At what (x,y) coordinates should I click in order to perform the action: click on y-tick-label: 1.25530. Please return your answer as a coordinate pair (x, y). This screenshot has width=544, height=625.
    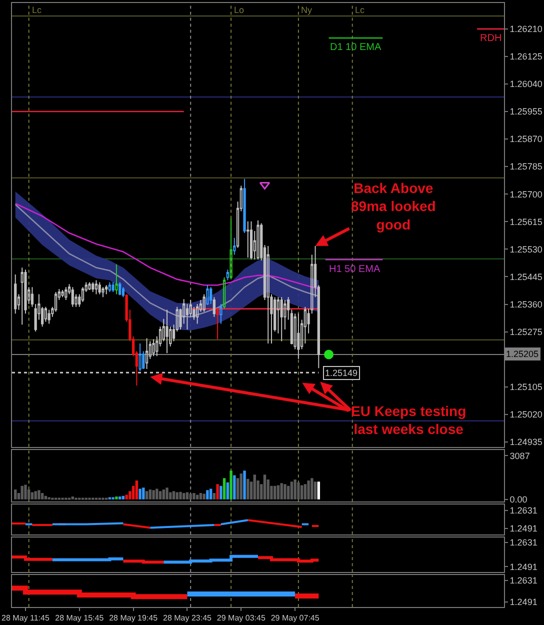
    Looking at the image, I should click on (526, 249).